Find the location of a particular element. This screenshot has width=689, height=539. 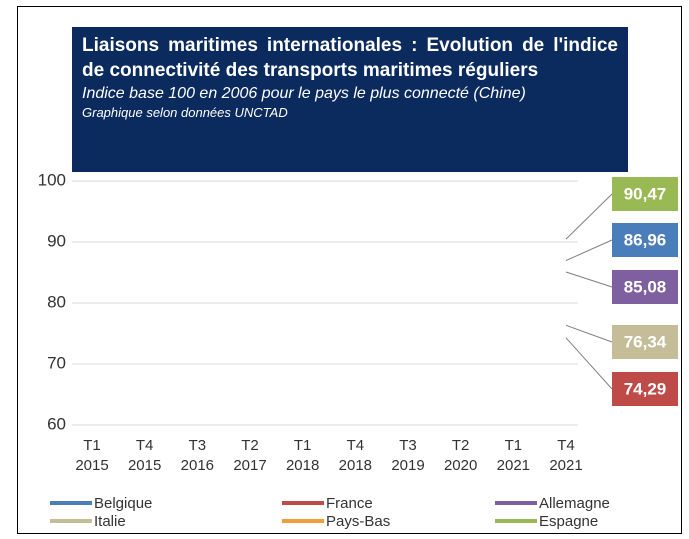

x-tick-label: T4 2015 is located at coordinates (144, 455).